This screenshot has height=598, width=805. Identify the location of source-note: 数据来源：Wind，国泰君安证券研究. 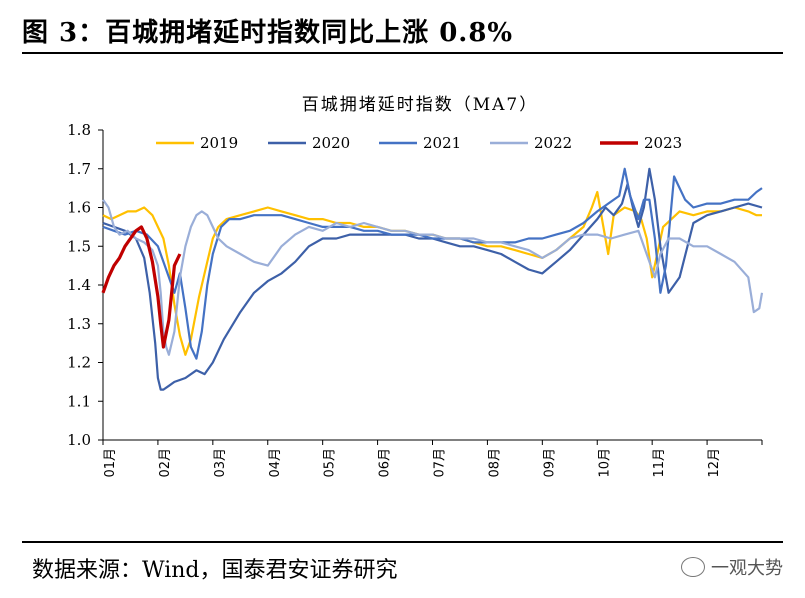
(215, 570).